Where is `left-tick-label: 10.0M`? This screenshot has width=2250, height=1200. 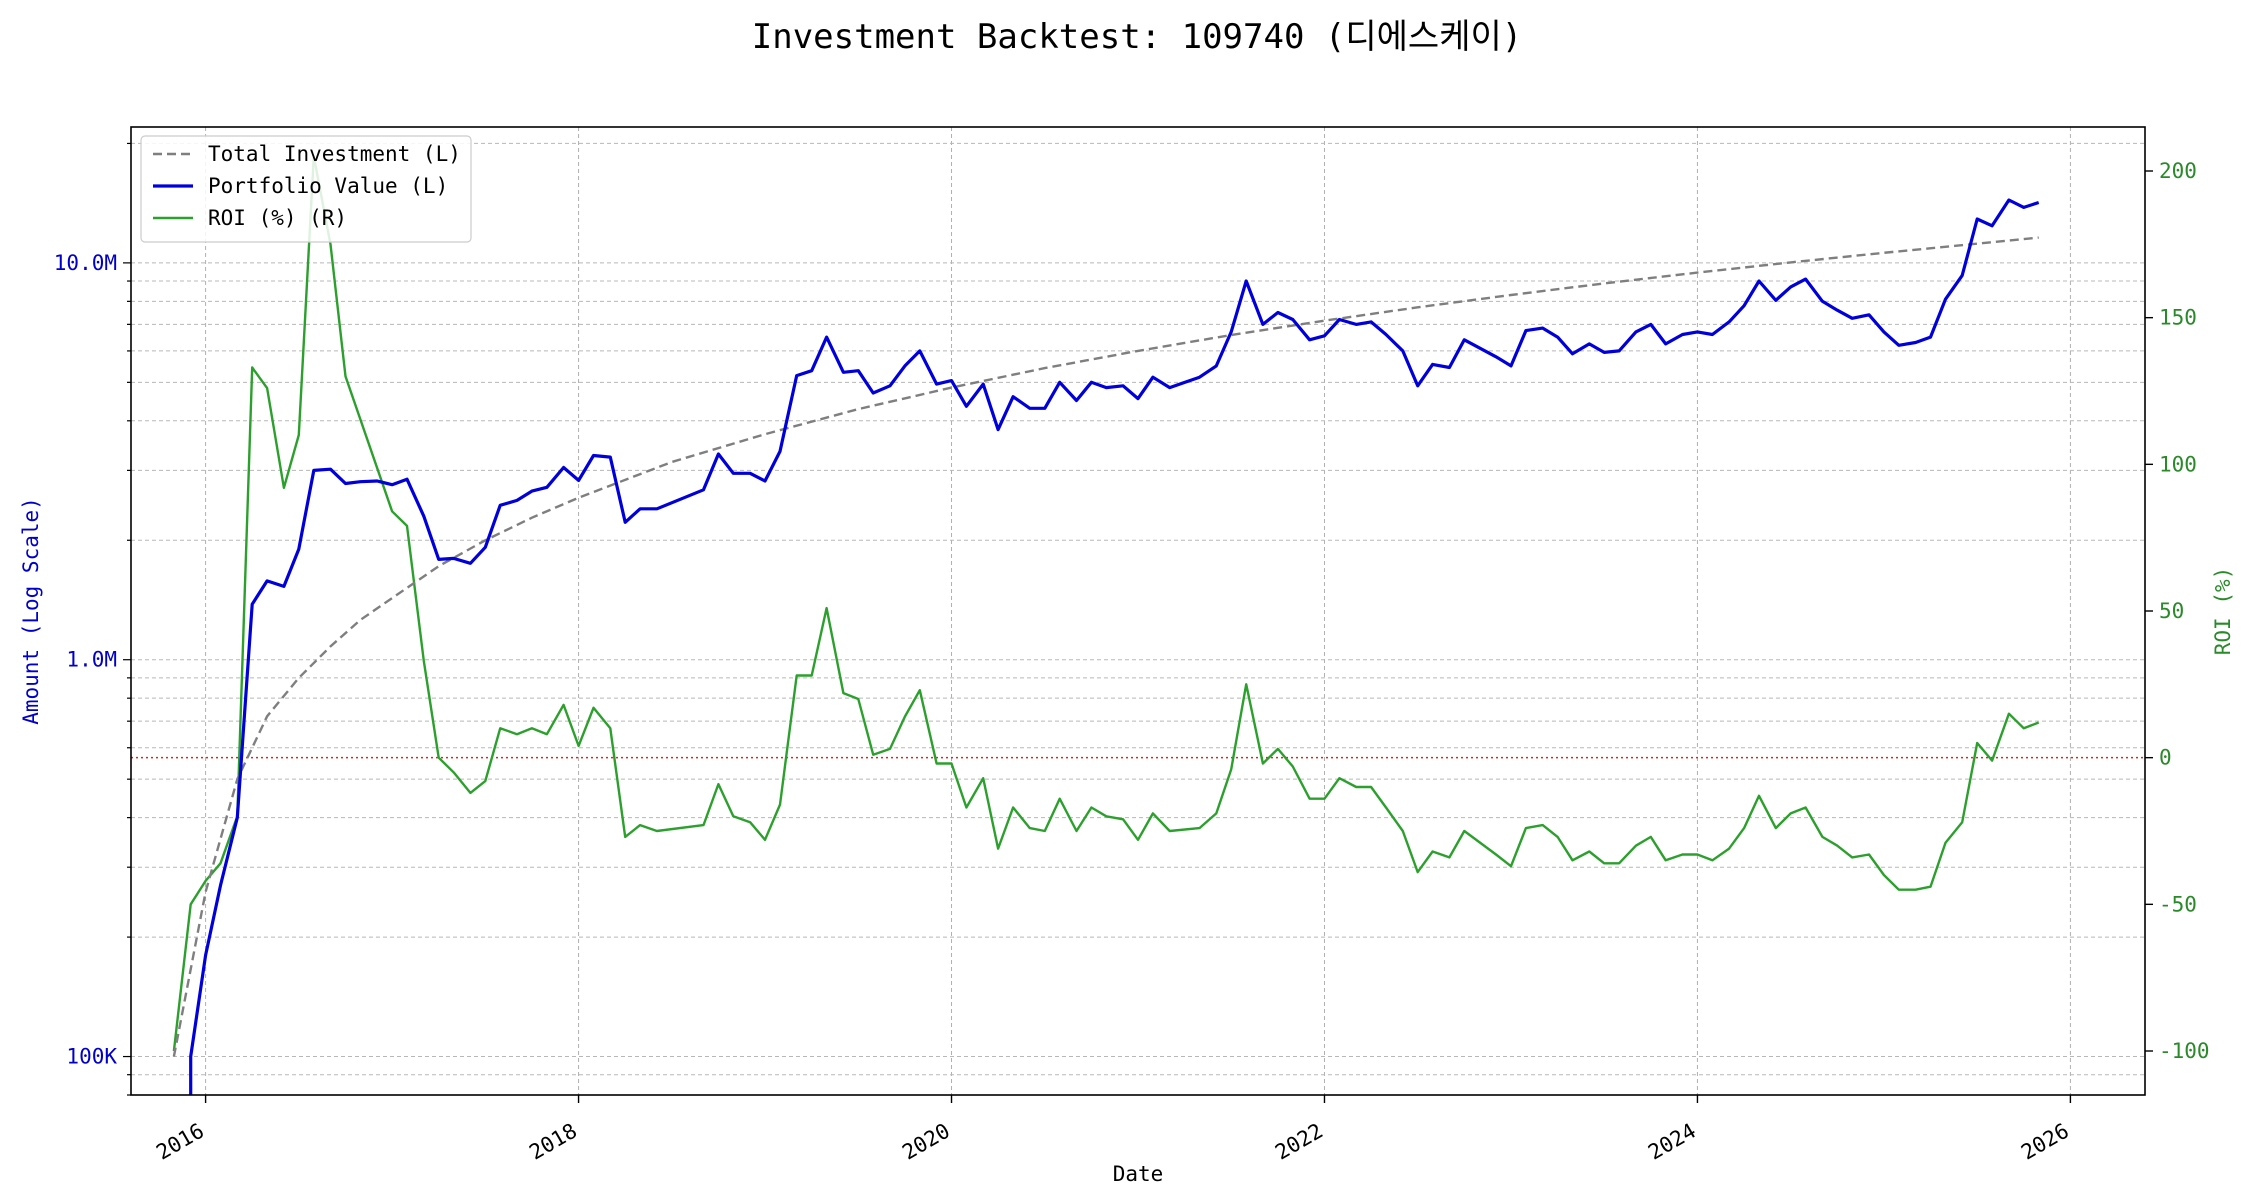
left-tick-label: 10.0M is located at coordinates (85, 263).